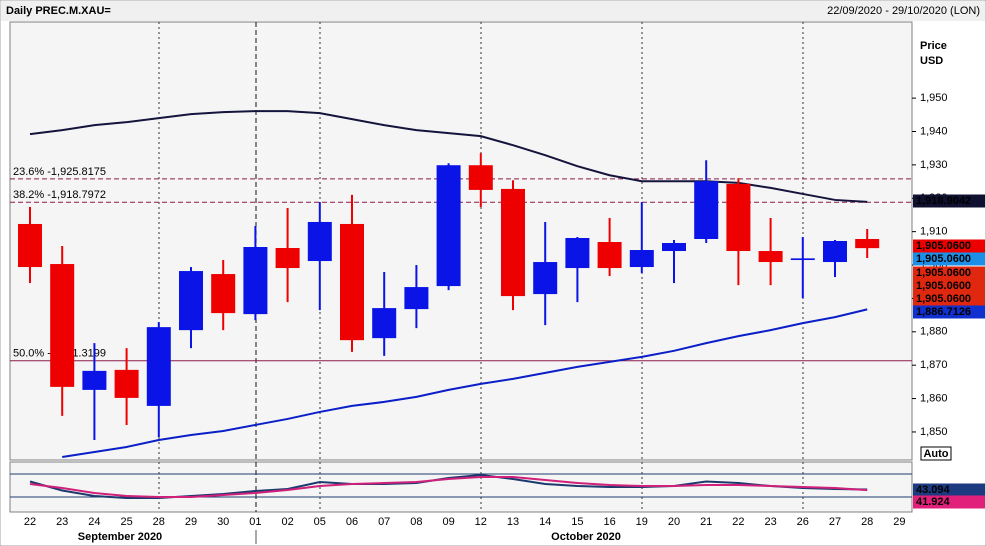 This screenshot has width=986, height=546. I want to click on y-tick-label: 1,870, so click(934, 365).